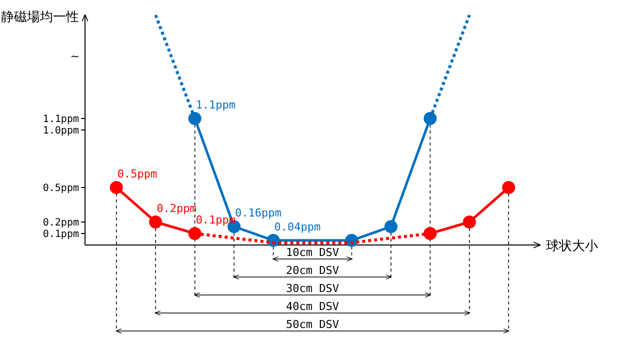 This screenshot has width=640, height=360. Describe the element at coordinates (60, 119) in the screenshot. I see `y-tick-label: 1.1ppm` at that location.